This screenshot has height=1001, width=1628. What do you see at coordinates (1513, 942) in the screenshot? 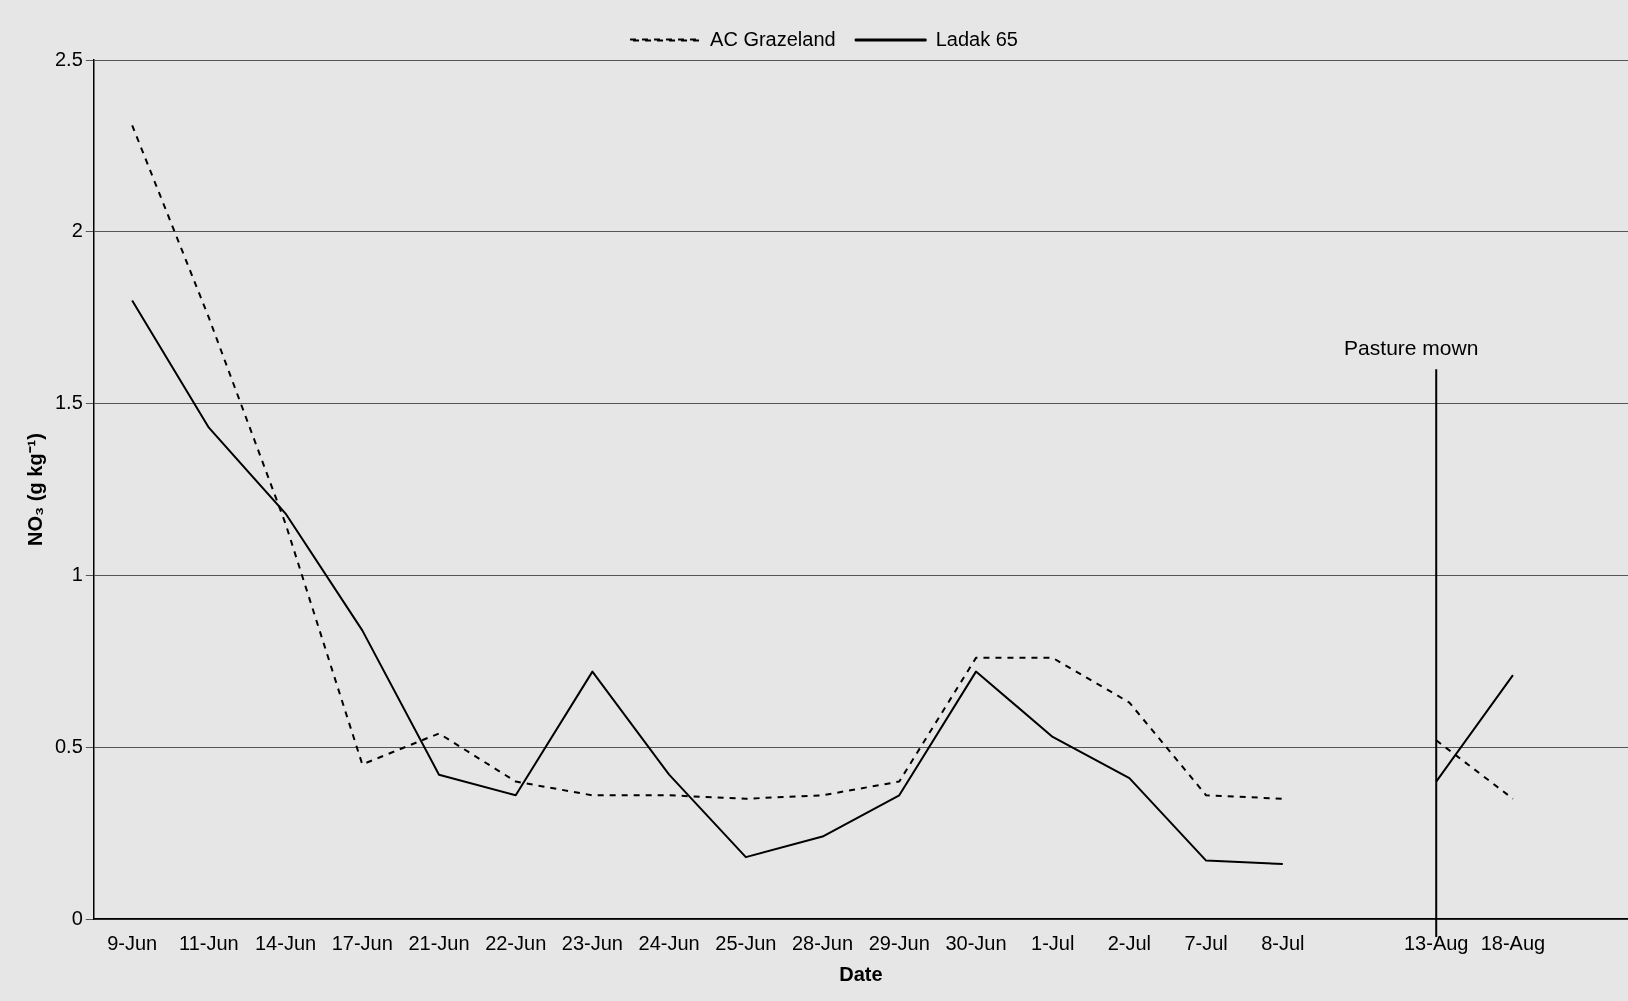
I see `x-tick-label: 18-Aug` at bounding box center [1513, 942].